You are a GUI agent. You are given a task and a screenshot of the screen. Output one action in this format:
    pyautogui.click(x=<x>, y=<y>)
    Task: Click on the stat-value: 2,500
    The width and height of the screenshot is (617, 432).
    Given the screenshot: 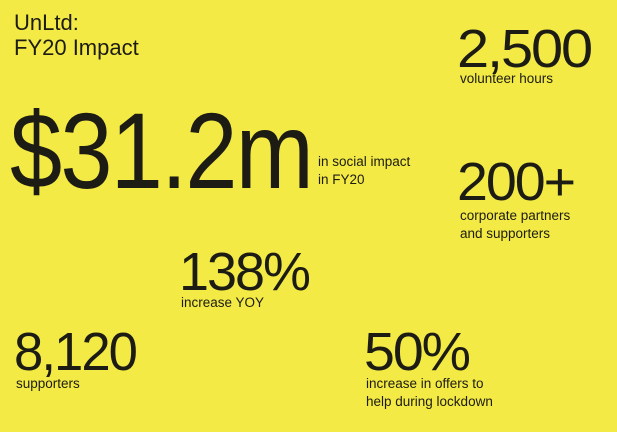 What is the action you would take?
    pyautogui.click(x=524, y=49)
    